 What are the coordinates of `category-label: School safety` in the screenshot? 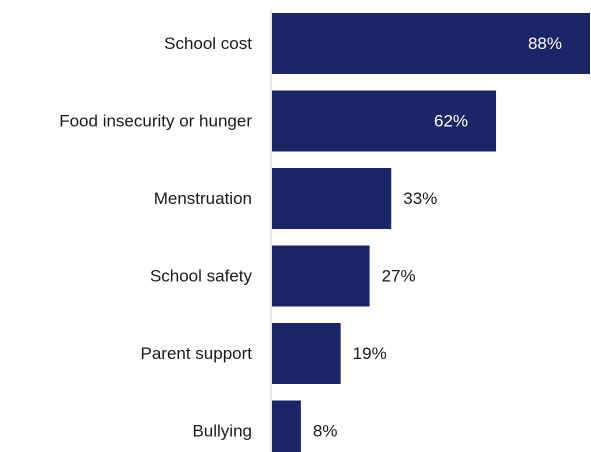 It's located at (201, 276).